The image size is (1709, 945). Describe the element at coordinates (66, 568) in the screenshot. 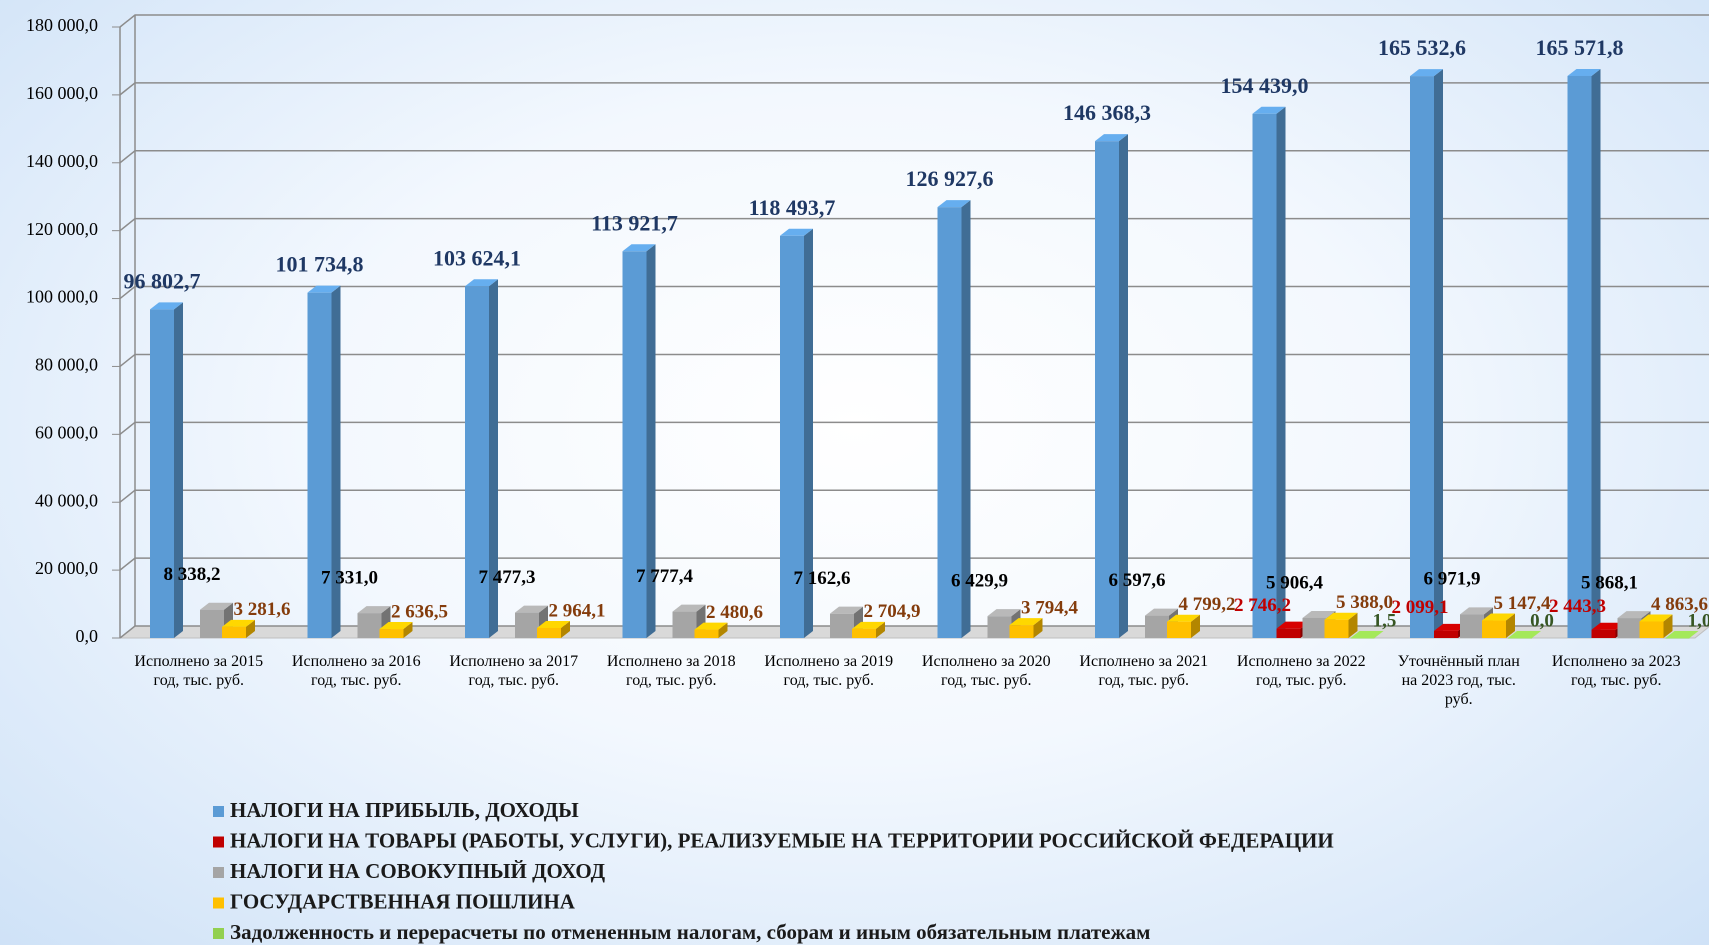

I see `y-tick-label: 20 000,0` at that location.